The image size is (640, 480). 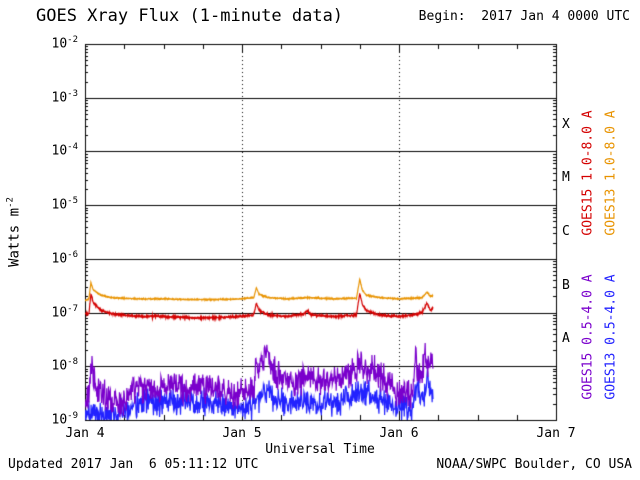 What do you see at coordinates (611, 337) in the screenshot?
I see `legend-goes13-short-label: GOES13 0.5-4.0 A` at bounding box center [611, 337].